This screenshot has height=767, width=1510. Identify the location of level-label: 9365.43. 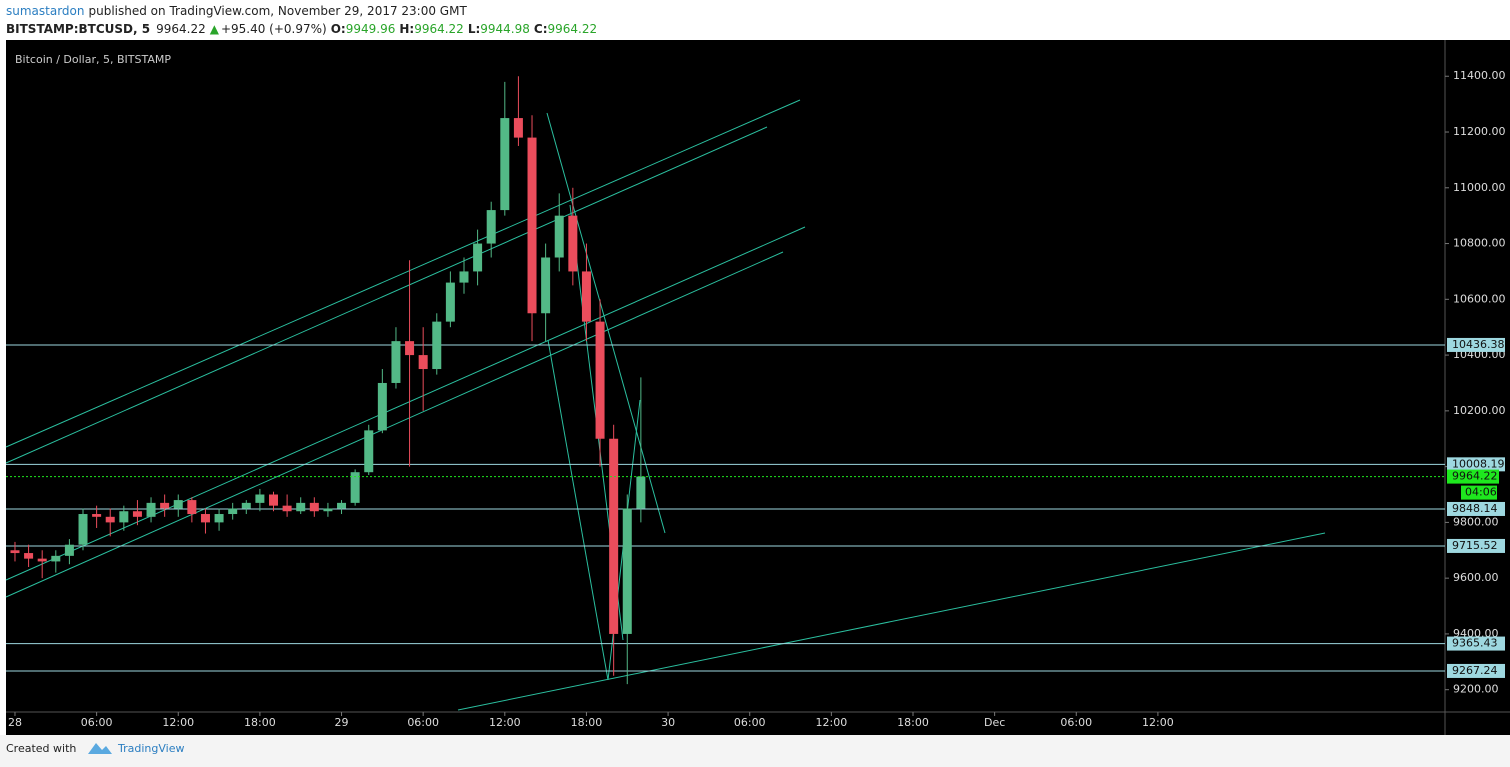
(1475, 643).